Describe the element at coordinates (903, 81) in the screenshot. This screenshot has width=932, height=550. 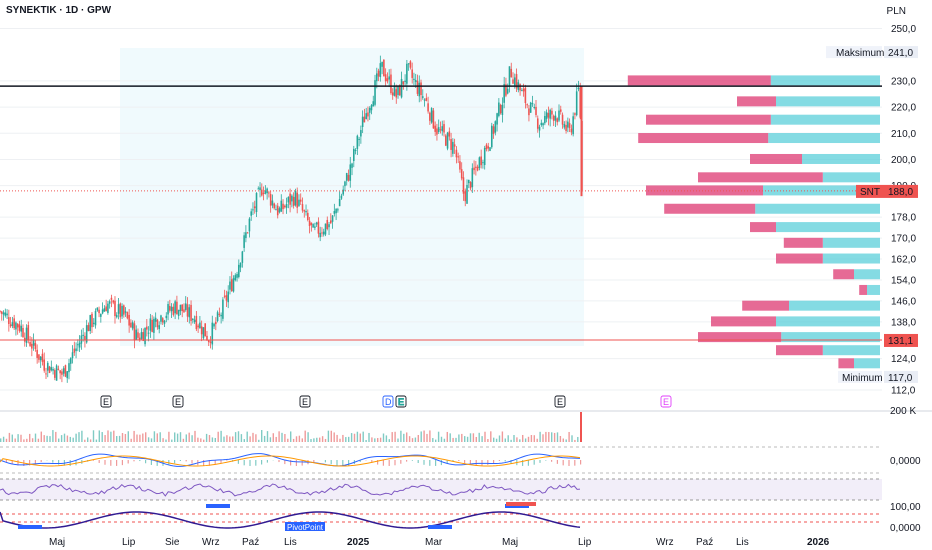
I see `price-tick-label: 230,0` at that location.